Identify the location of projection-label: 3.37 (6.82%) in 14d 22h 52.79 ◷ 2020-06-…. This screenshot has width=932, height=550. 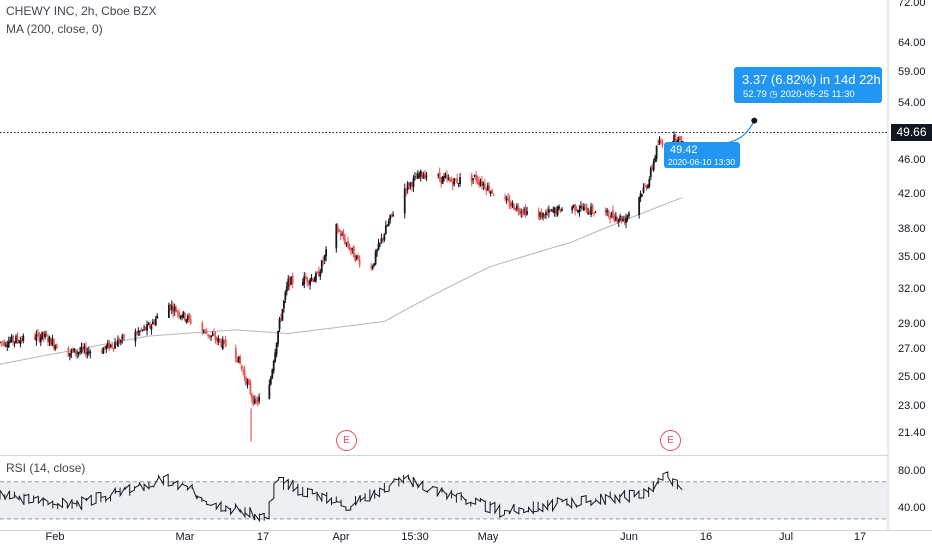
(808, 85).